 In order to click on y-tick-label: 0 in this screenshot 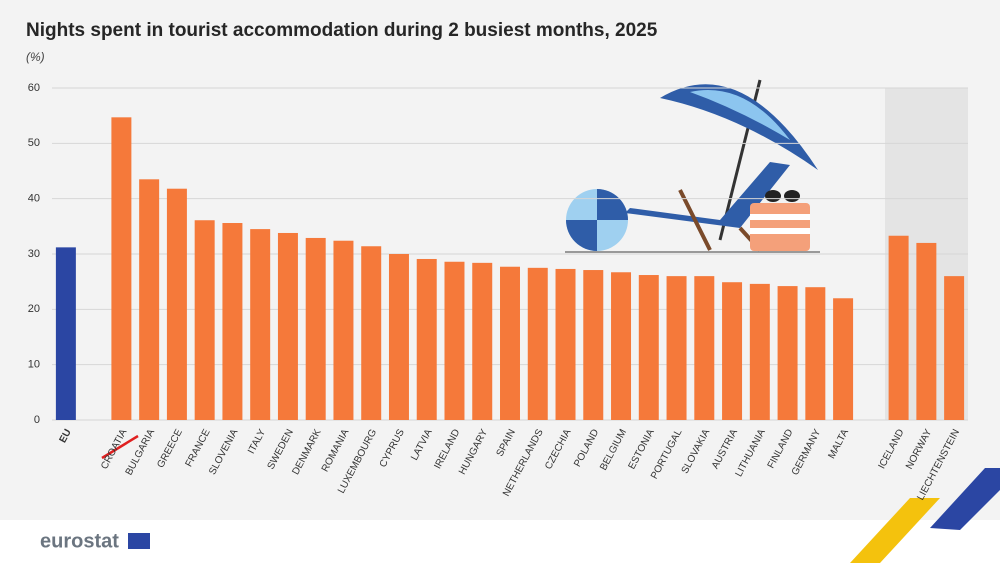, I will do `click(37, 420)`.